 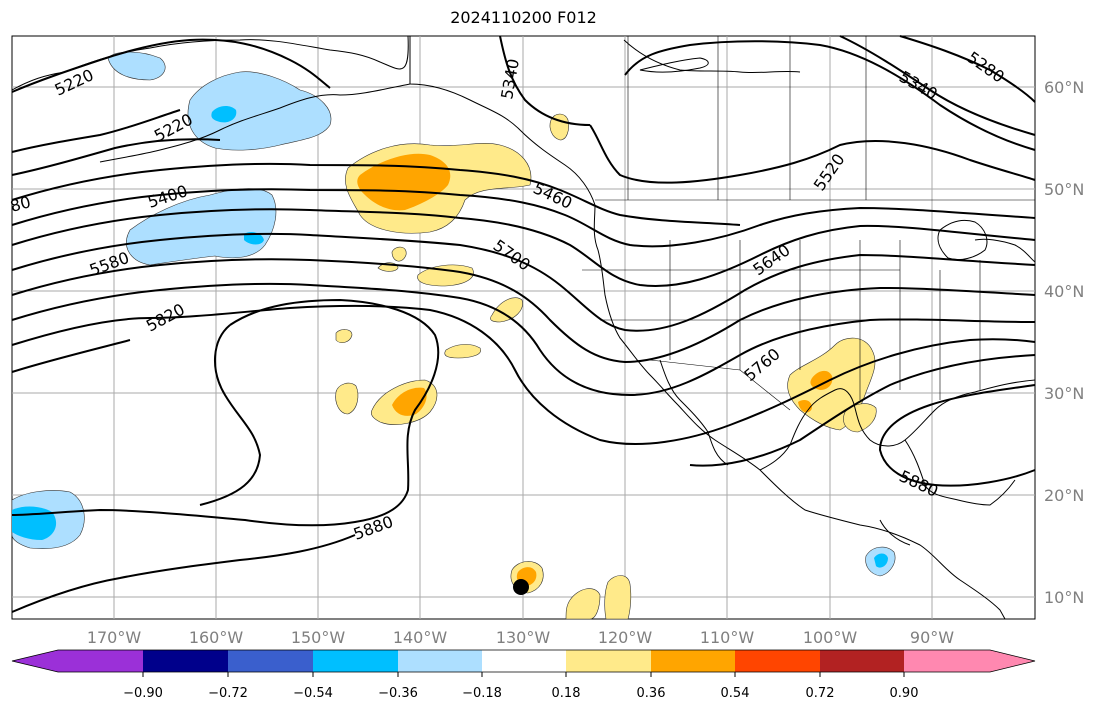 What do you see at coordinates (1064, 342) in the screenshot?
I see `latitude-labels: 60°N 50°N 40°N 30°N 20°N 10°N` at bounding box center [1064, 342].